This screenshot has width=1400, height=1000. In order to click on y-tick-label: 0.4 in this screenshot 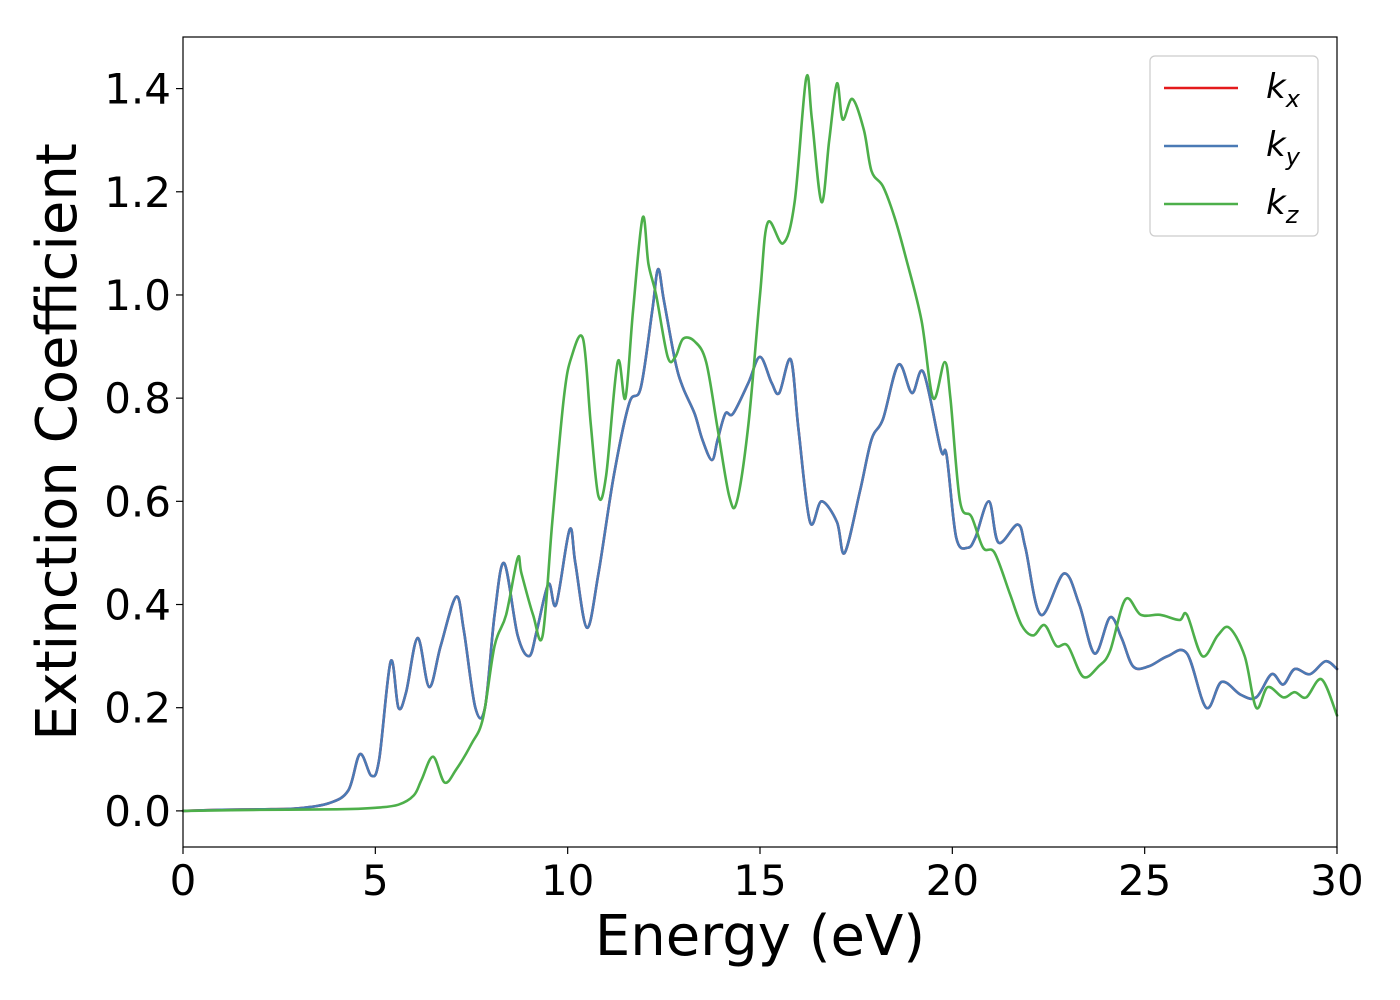, I will do `click(137, 605)`.